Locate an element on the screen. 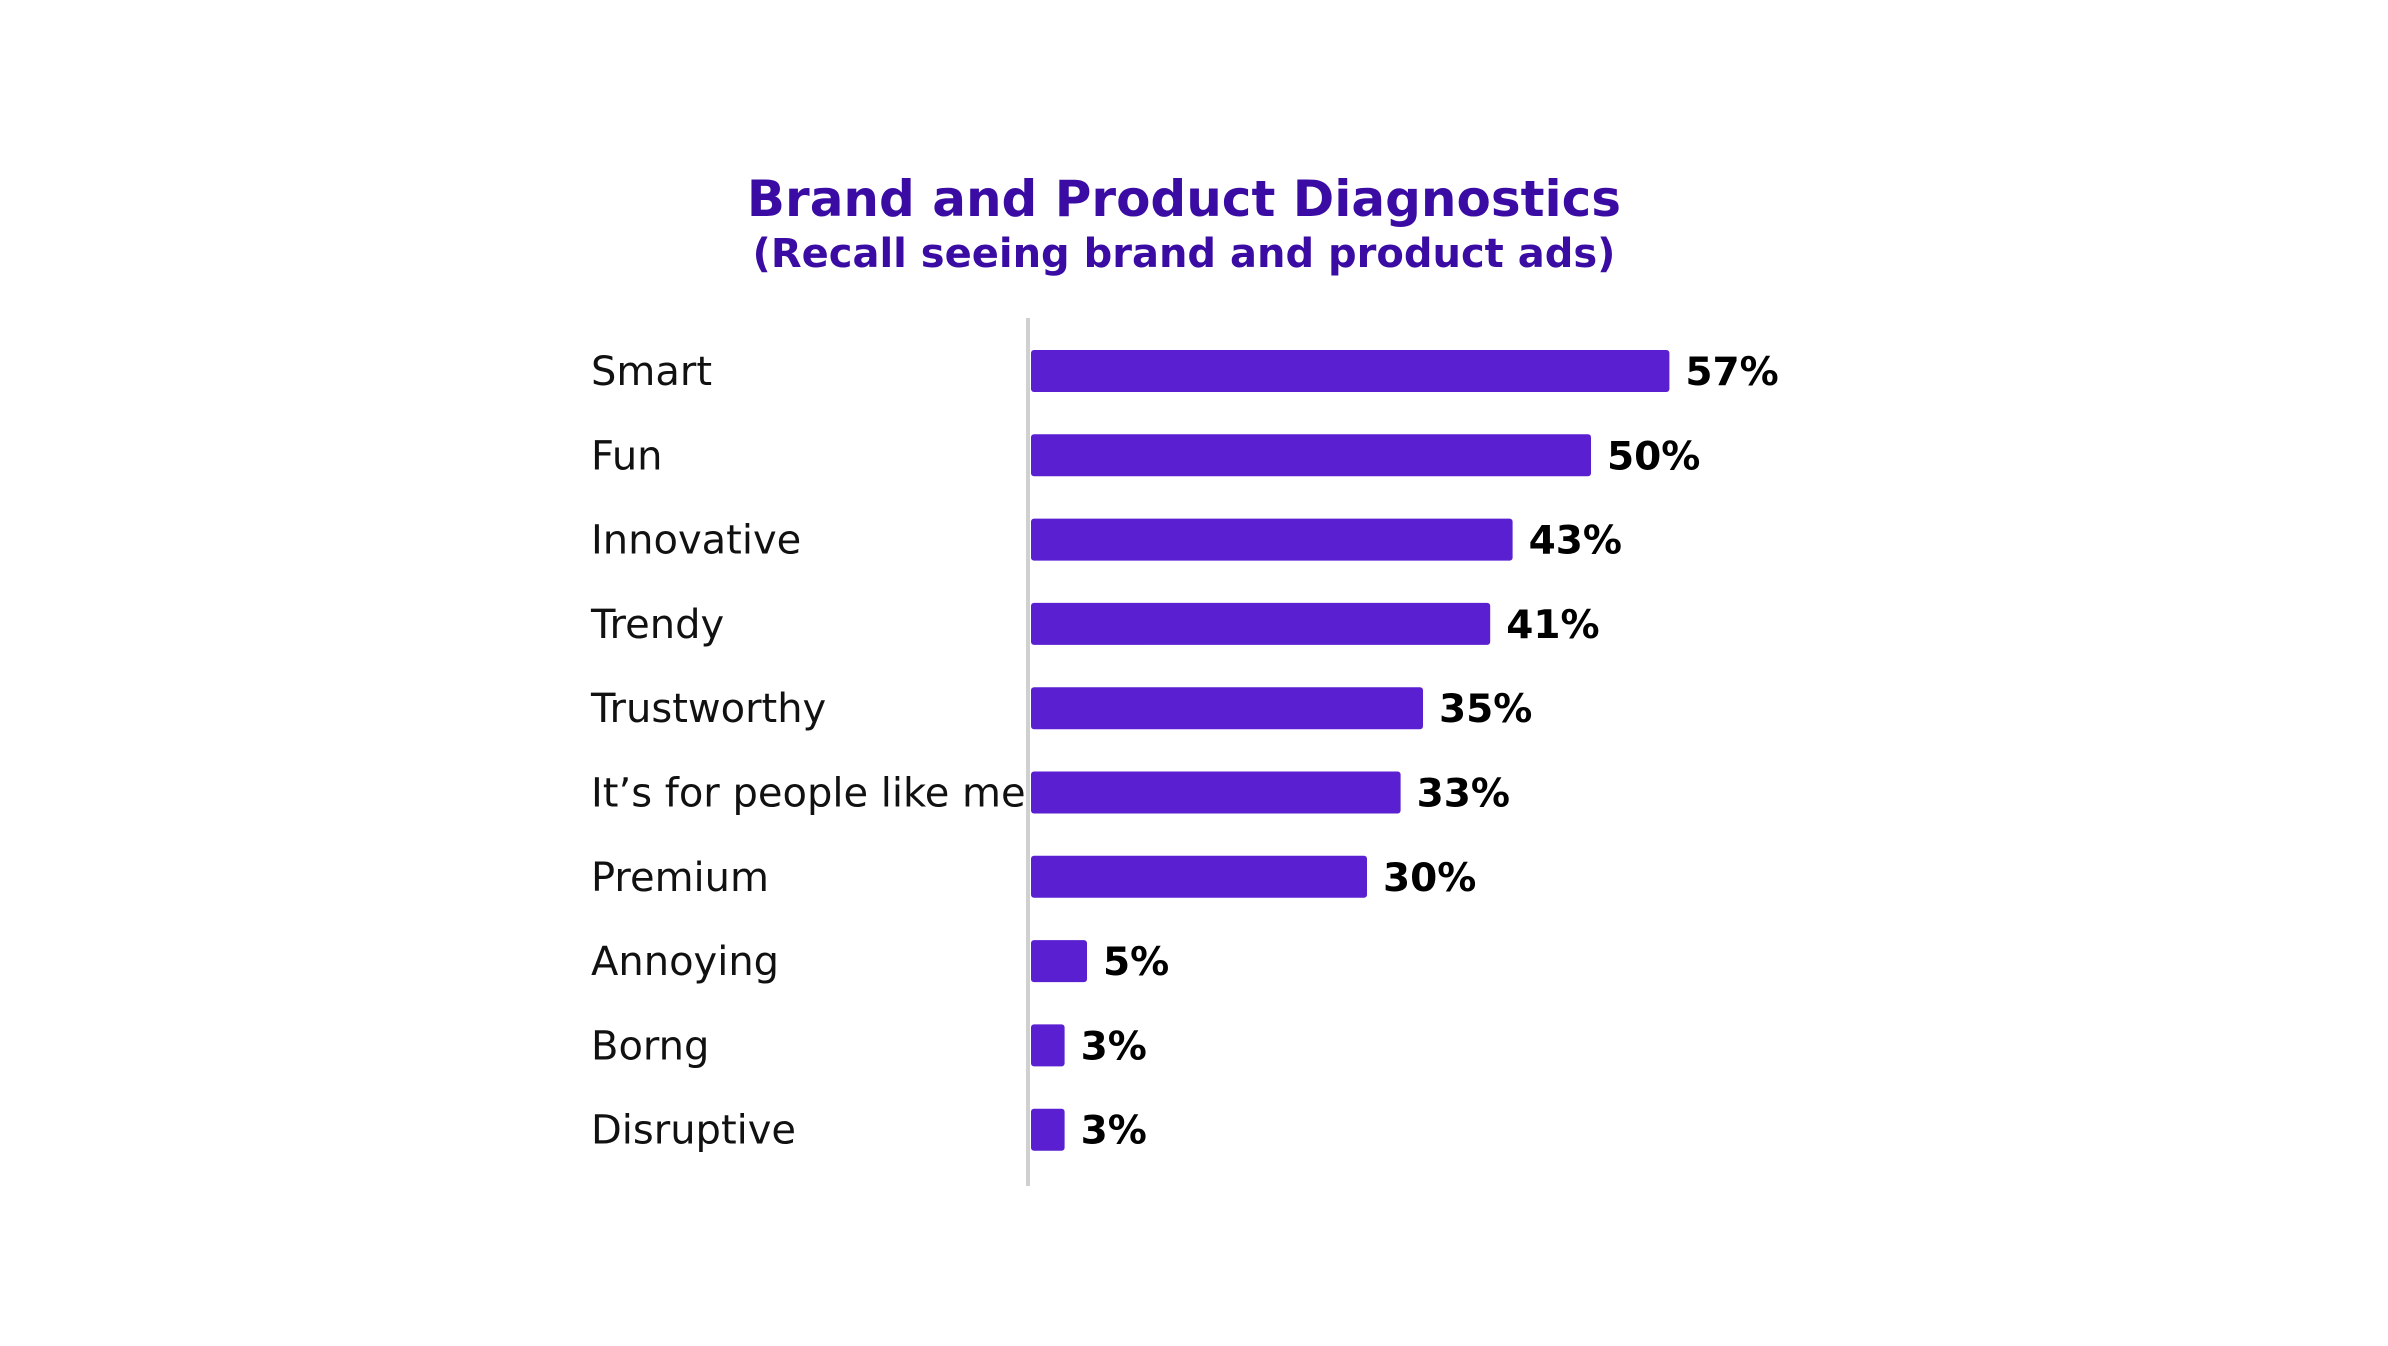 The image size is (2388, 1346). value-label: 35% is located at coordinates (1485, 709).